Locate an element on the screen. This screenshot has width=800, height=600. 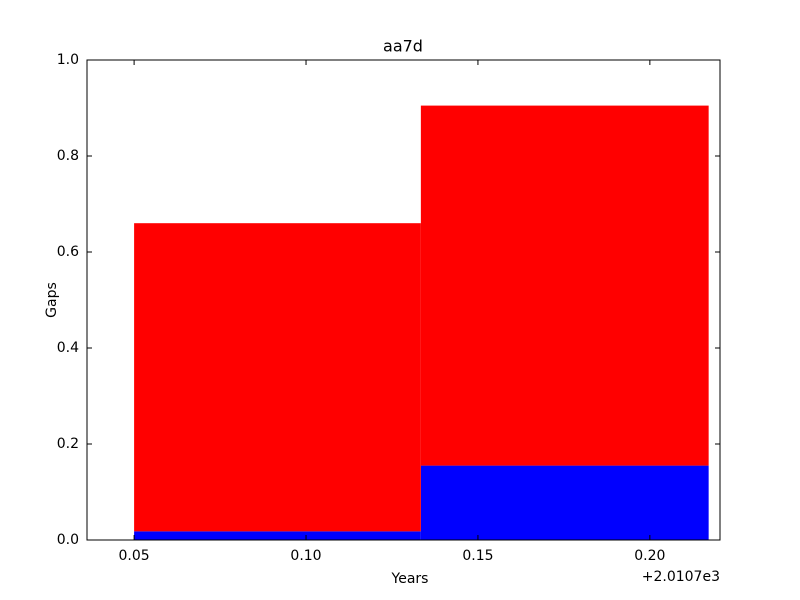
x-axis-label: Years is located at coordinates (410, 579).